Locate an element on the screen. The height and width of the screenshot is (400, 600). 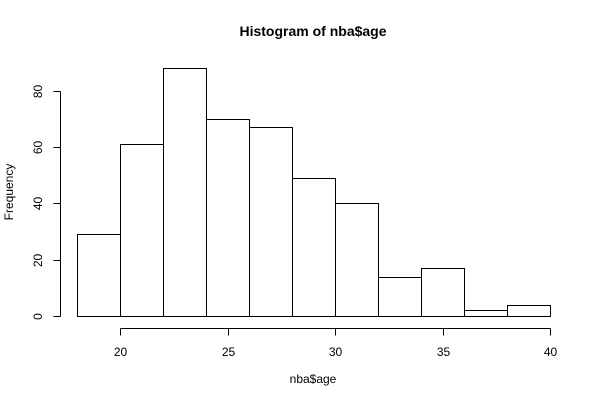
y-tick-label: 60 is located at coordinates (38, 148).